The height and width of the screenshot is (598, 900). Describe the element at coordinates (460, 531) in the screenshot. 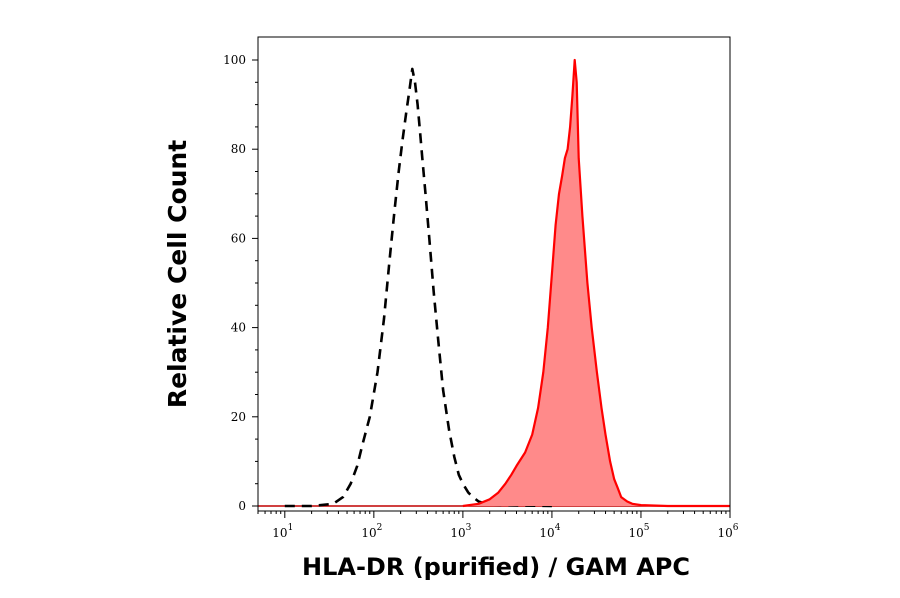

I see `x-tick-label-3: 10³` at that location.